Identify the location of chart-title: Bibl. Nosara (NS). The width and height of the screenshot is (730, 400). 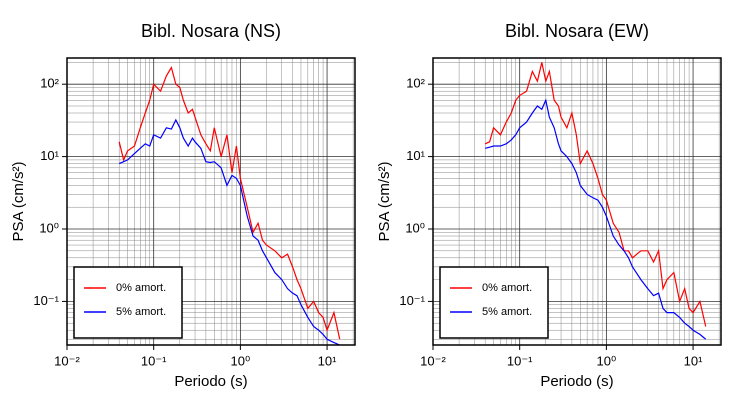
(211, 31).